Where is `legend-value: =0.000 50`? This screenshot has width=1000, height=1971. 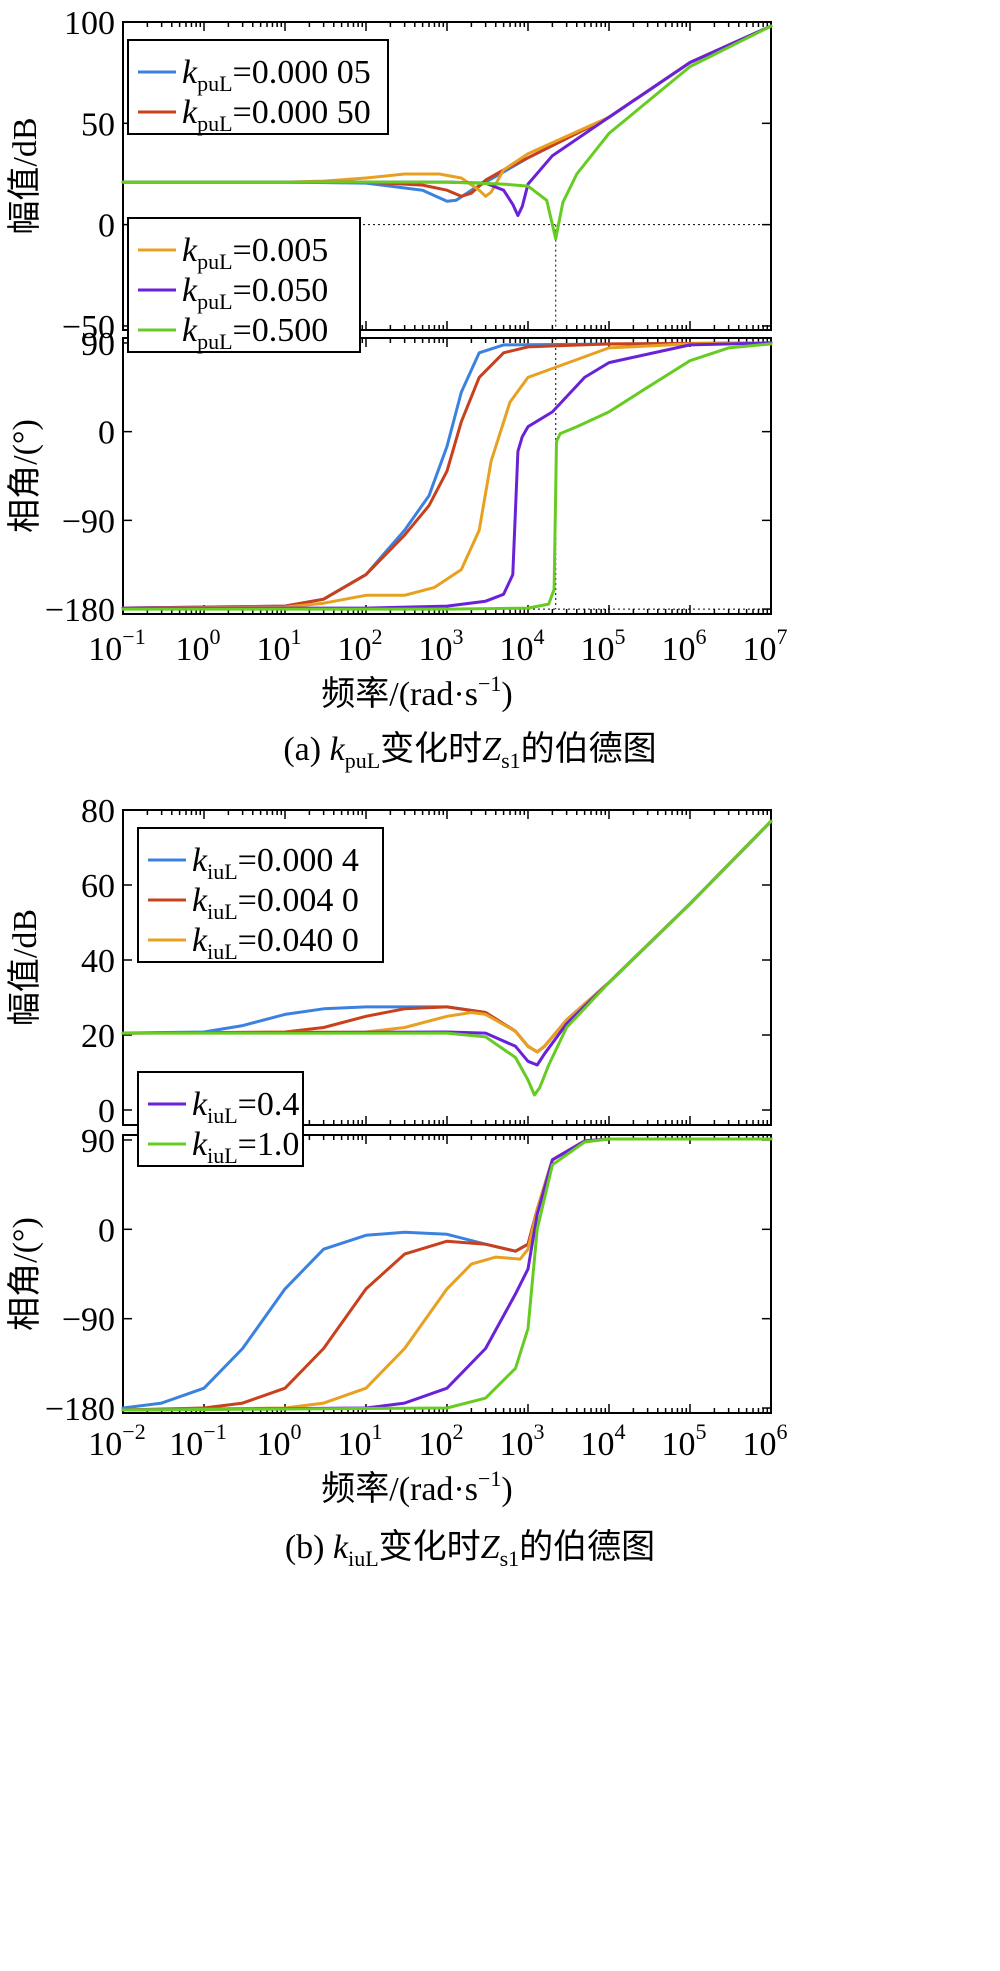
legend-value: =0.000 50 is located at coordinates (302, 112).